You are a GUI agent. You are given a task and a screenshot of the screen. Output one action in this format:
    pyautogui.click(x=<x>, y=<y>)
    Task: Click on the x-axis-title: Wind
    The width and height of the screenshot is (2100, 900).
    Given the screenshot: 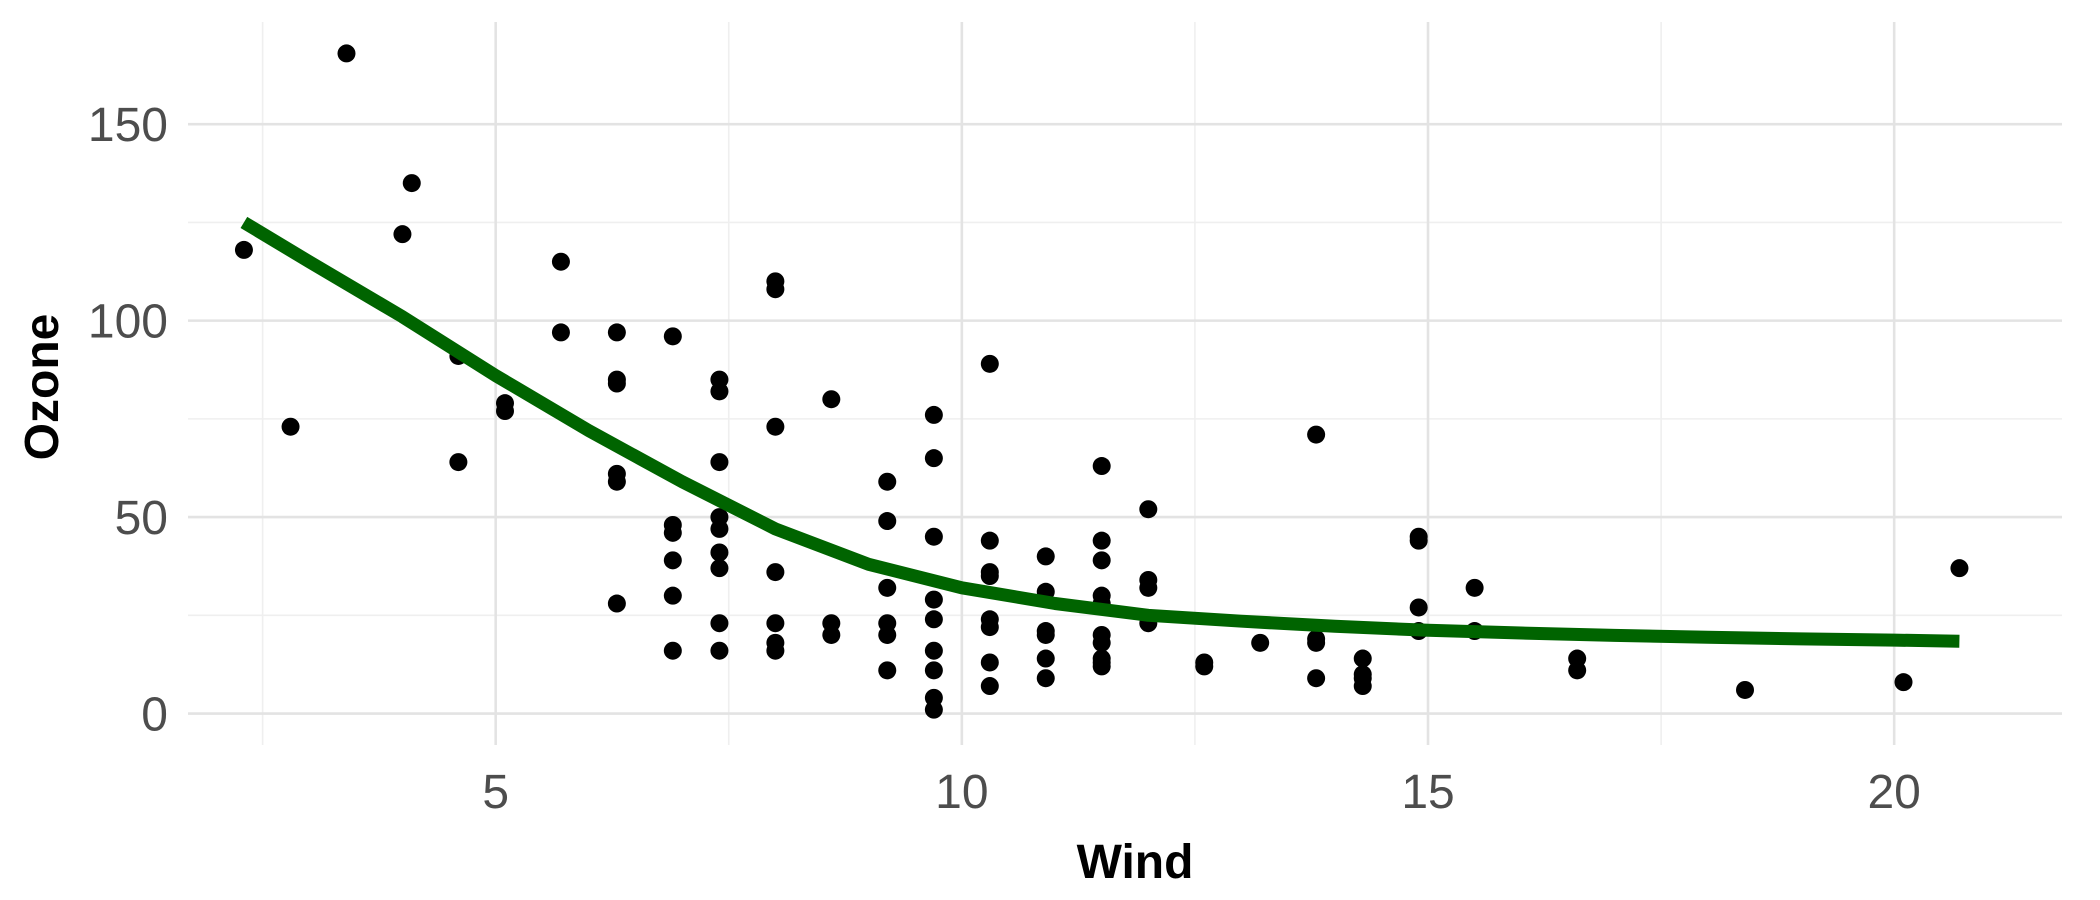 What is the action you would take?
    pyautogui.click(x=1135, y=862)
    